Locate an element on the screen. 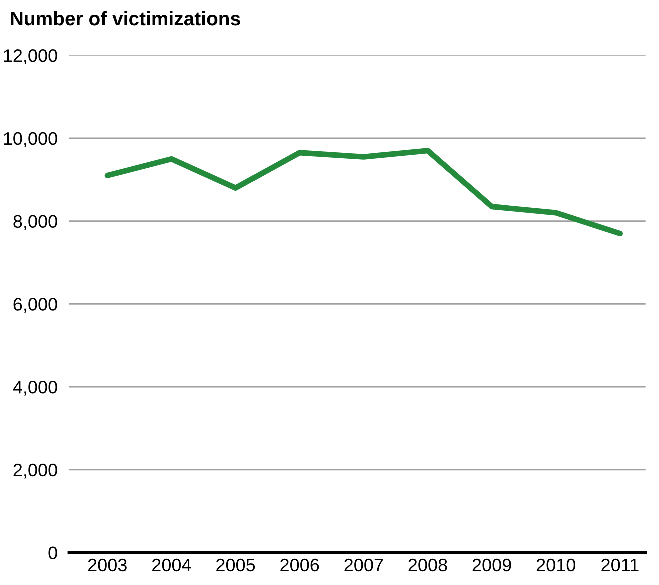 The height and width of the screenshot is (585, 659). x-tick-label: 2005 is located at coordinates (236, 565).